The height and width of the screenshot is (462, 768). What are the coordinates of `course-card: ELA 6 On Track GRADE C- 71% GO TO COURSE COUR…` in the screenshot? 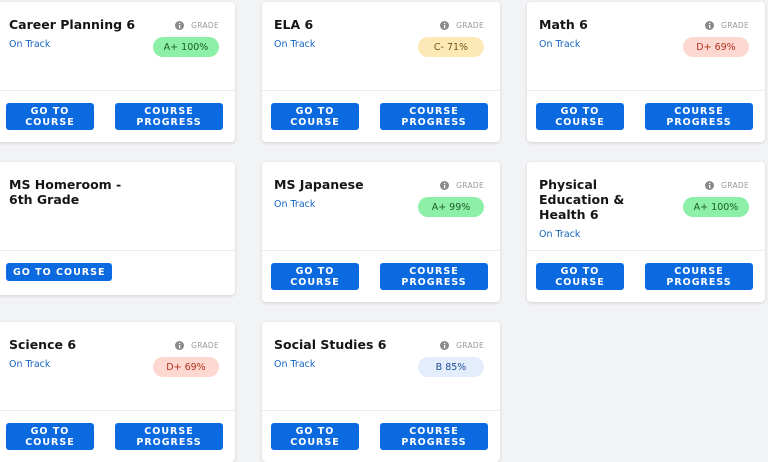 It's located at (381, 72).